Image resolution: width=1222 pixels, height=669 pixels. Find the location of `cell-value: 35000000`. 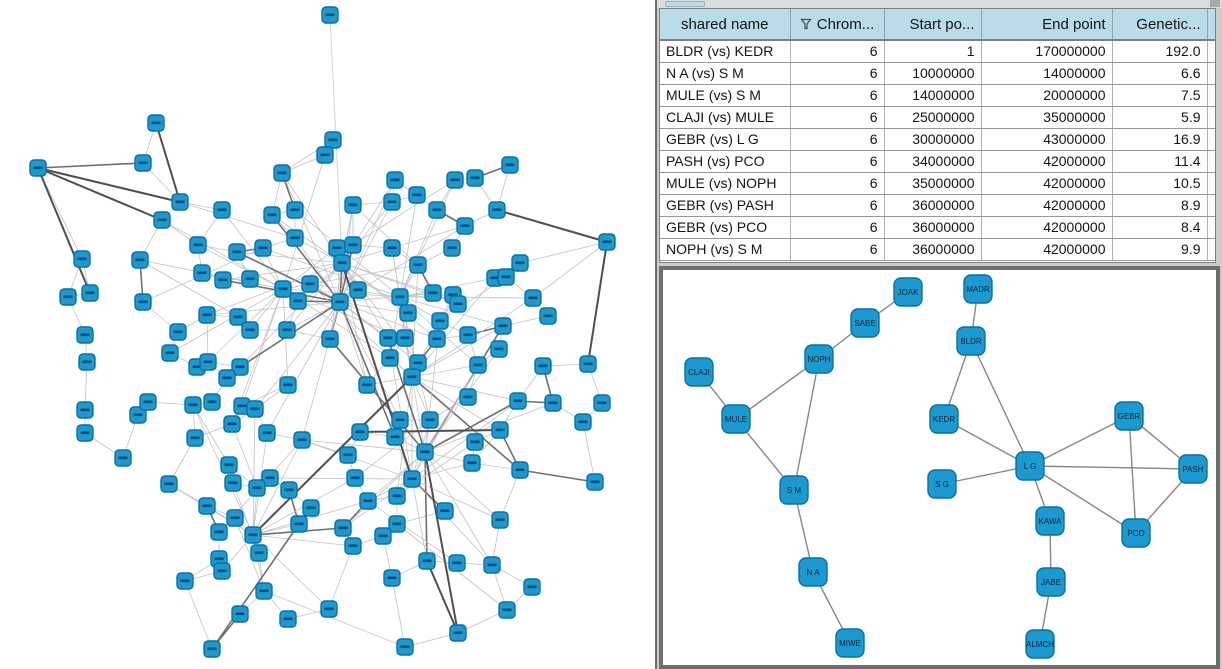

cell-value: 35000000 is located at coordinates (933, 183).